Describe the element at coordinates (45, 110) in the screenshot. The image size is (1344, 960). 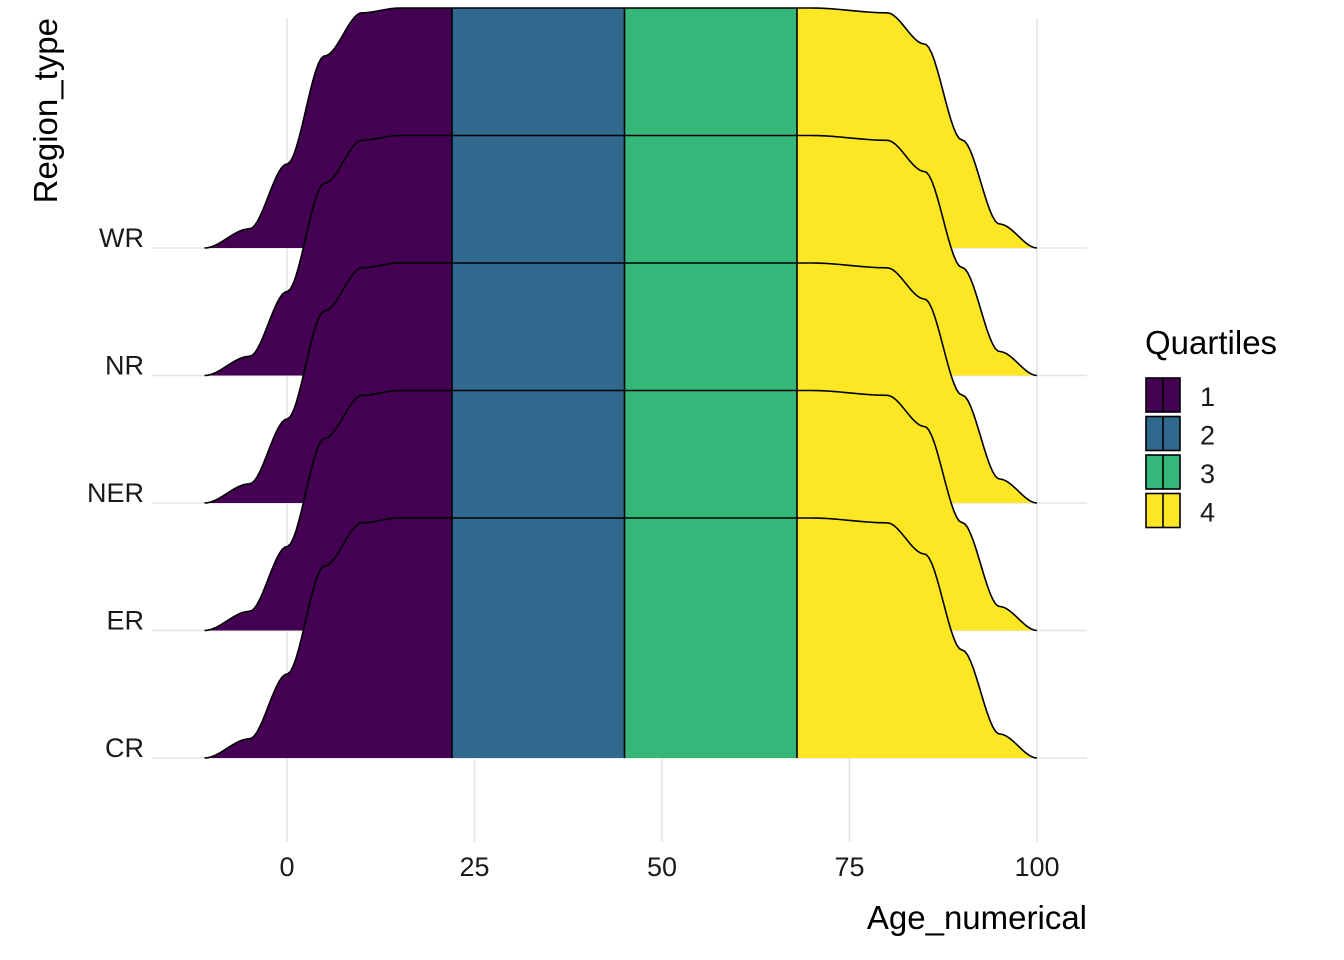
I see `y-axis-title: Region_type` at that location.